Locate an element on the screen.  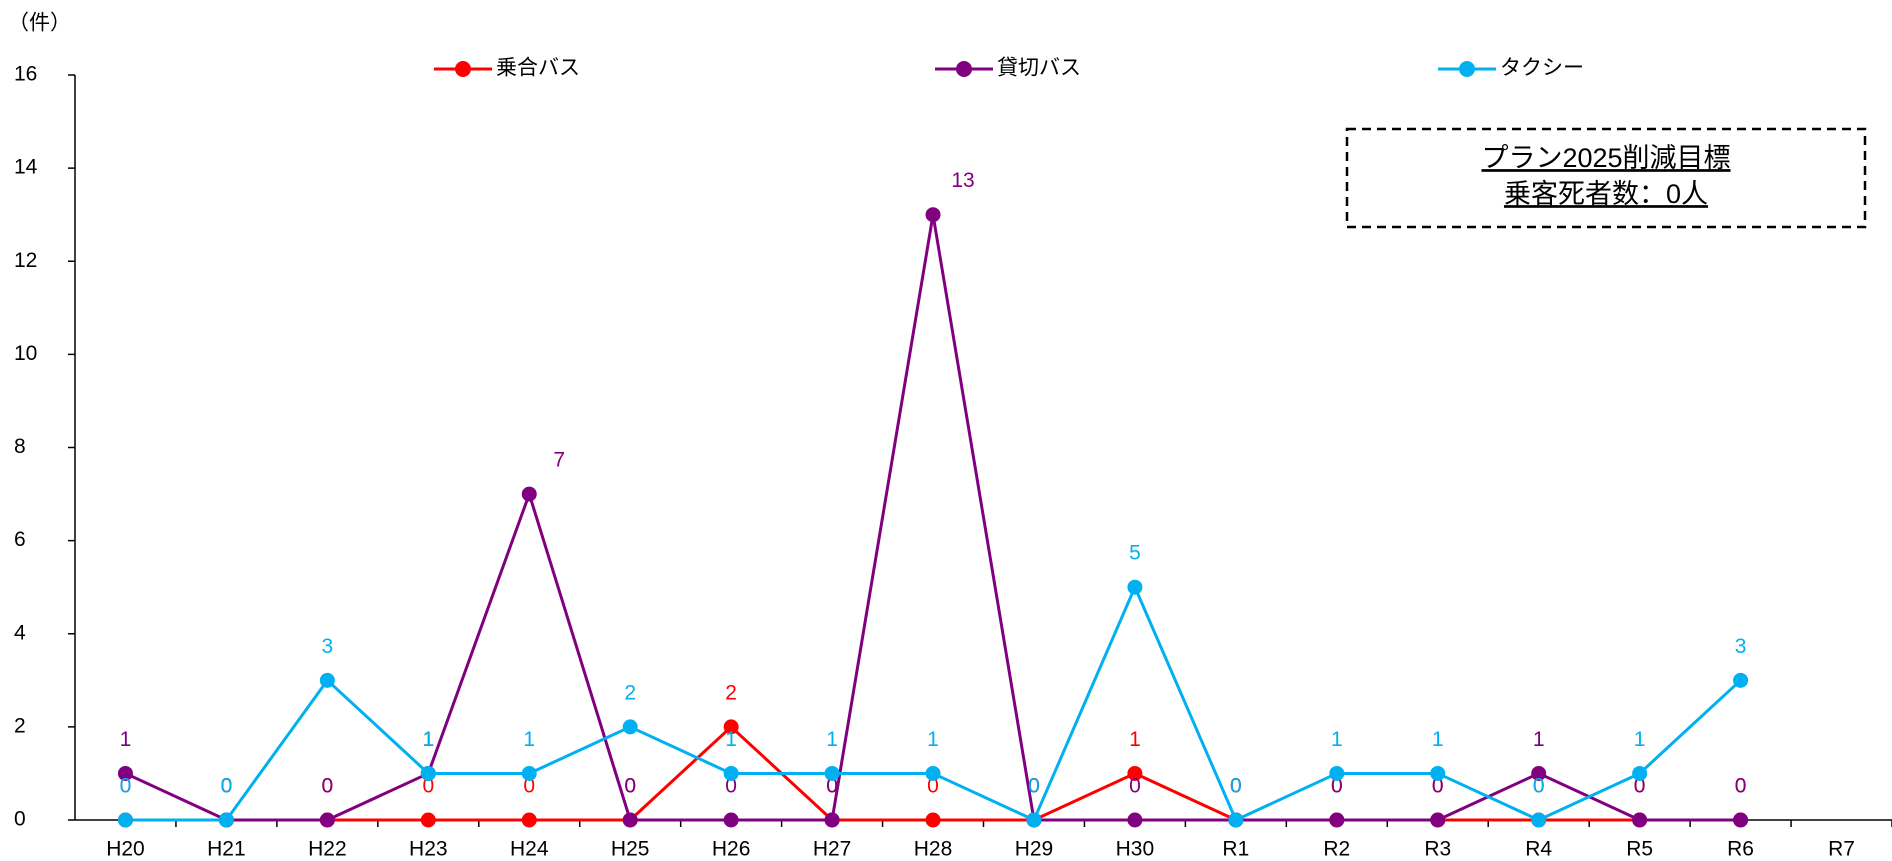
x-tick-label: H30 is located at coordinates (1135, 849).